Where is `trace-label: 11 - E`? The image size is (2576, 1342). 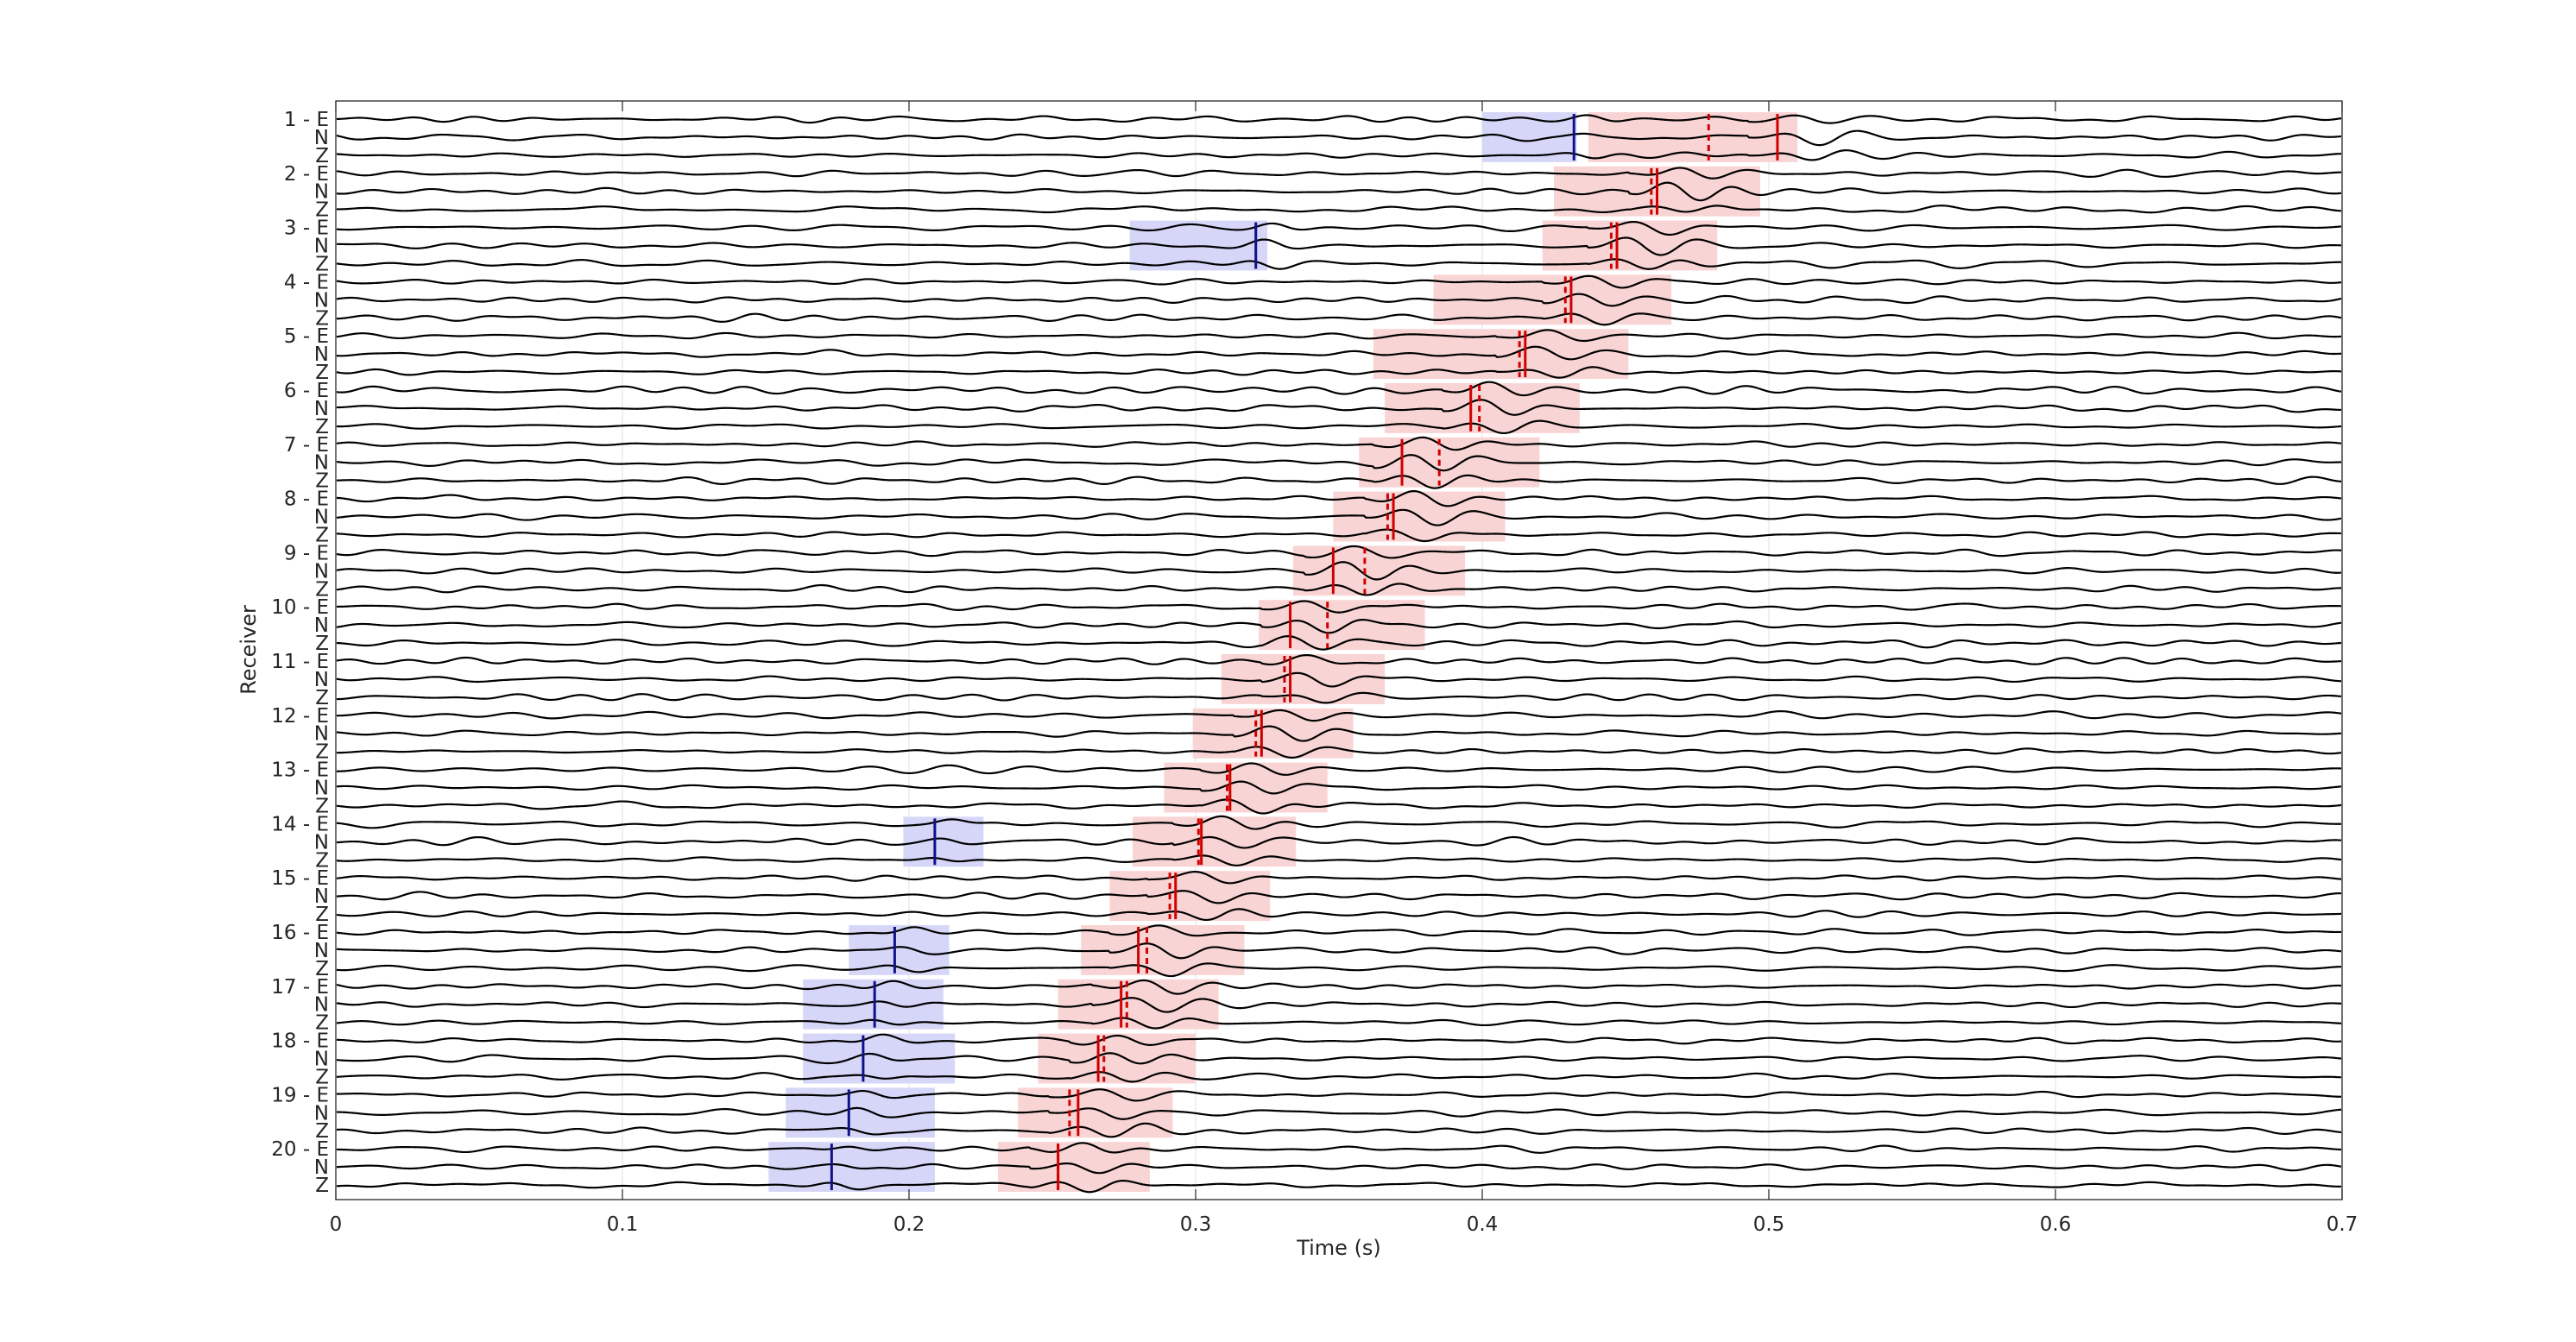
trace-label: 11 - E is located at coordinates (300, 662).